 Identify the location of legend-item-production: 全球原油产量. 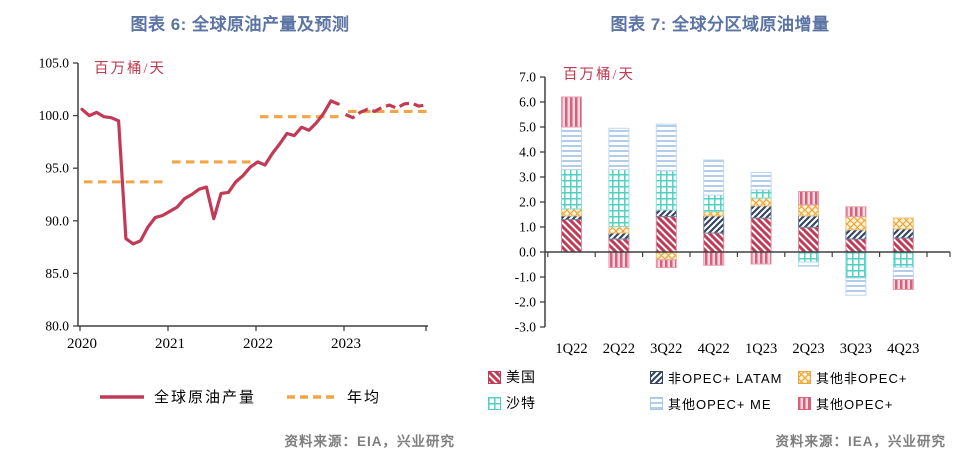
(177, 396).